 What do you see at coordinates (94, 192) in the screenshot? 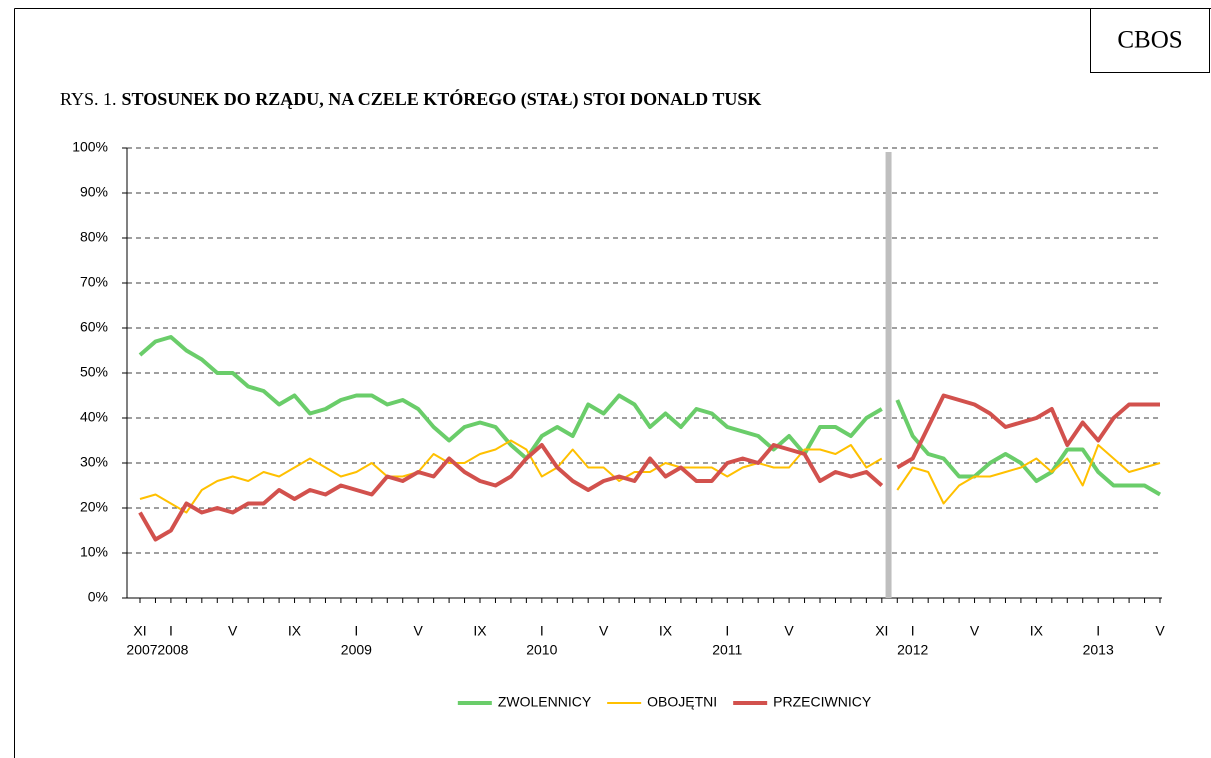
I see `y-tick-label: 90%` at bounding box center [94, 192].